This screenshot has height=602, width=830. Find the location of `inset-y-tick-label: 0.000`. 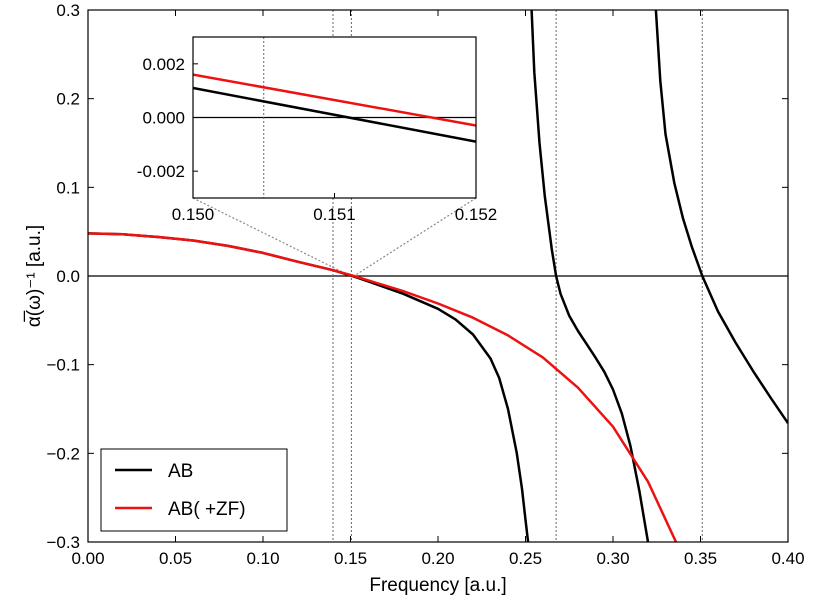

inset-y-tick-label: 0.000 is located at coordinates (163, 118).